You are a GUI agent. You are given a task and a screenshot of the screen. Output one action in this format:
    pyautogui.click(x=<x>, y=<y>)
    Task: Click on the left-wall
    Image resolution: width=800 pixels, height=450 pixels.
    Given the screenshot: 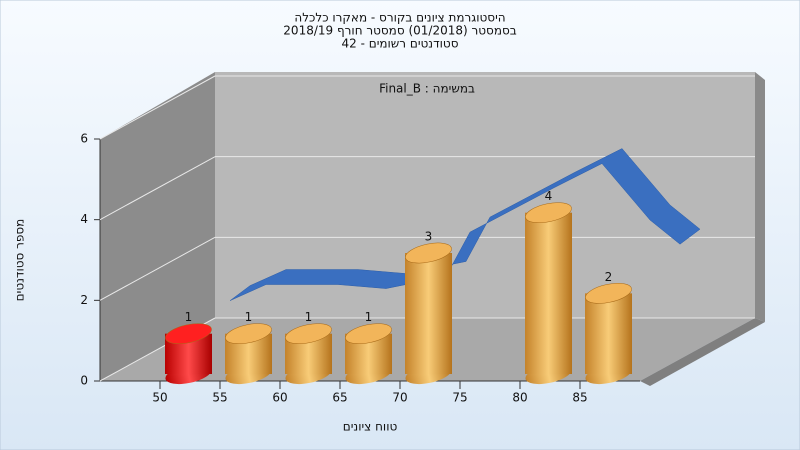 What is the action you would take?
    pyautogui.click(x=157, y=226)
    